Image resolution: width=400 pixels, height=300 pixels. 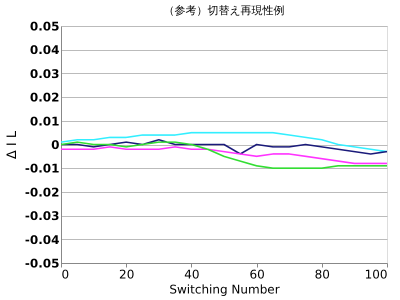 I want to click on y-tick-label: -0.04, so click(x=42, y=239).